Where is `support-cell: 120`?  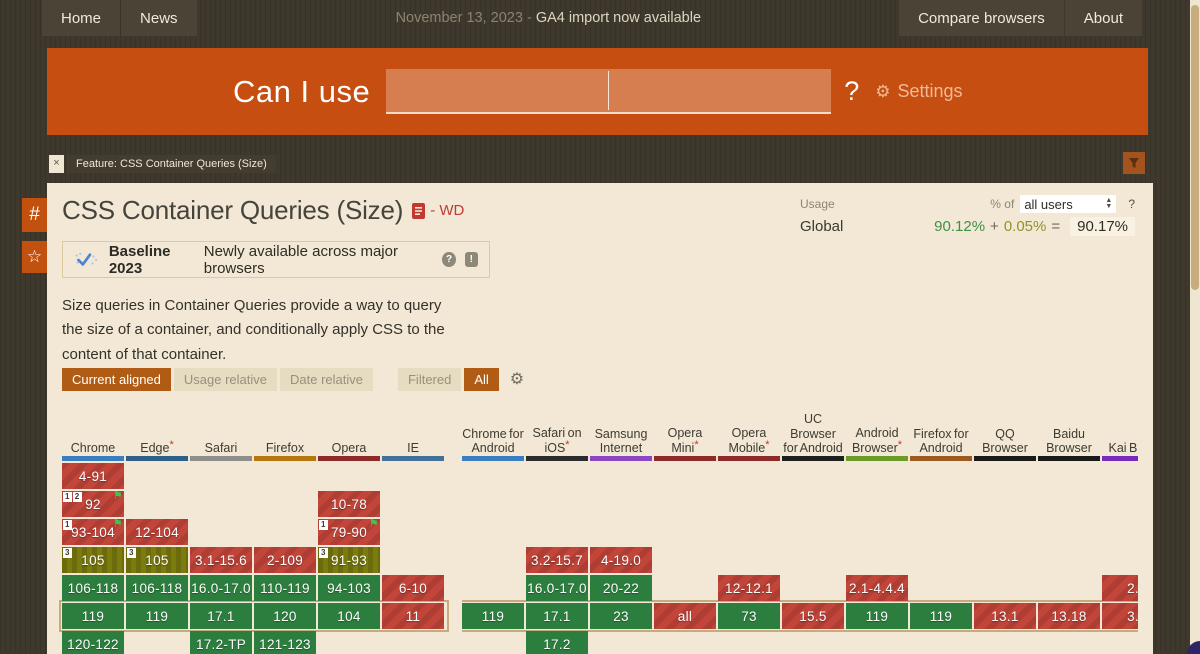
support-cell: 120 is located at coordinates (285, 616).